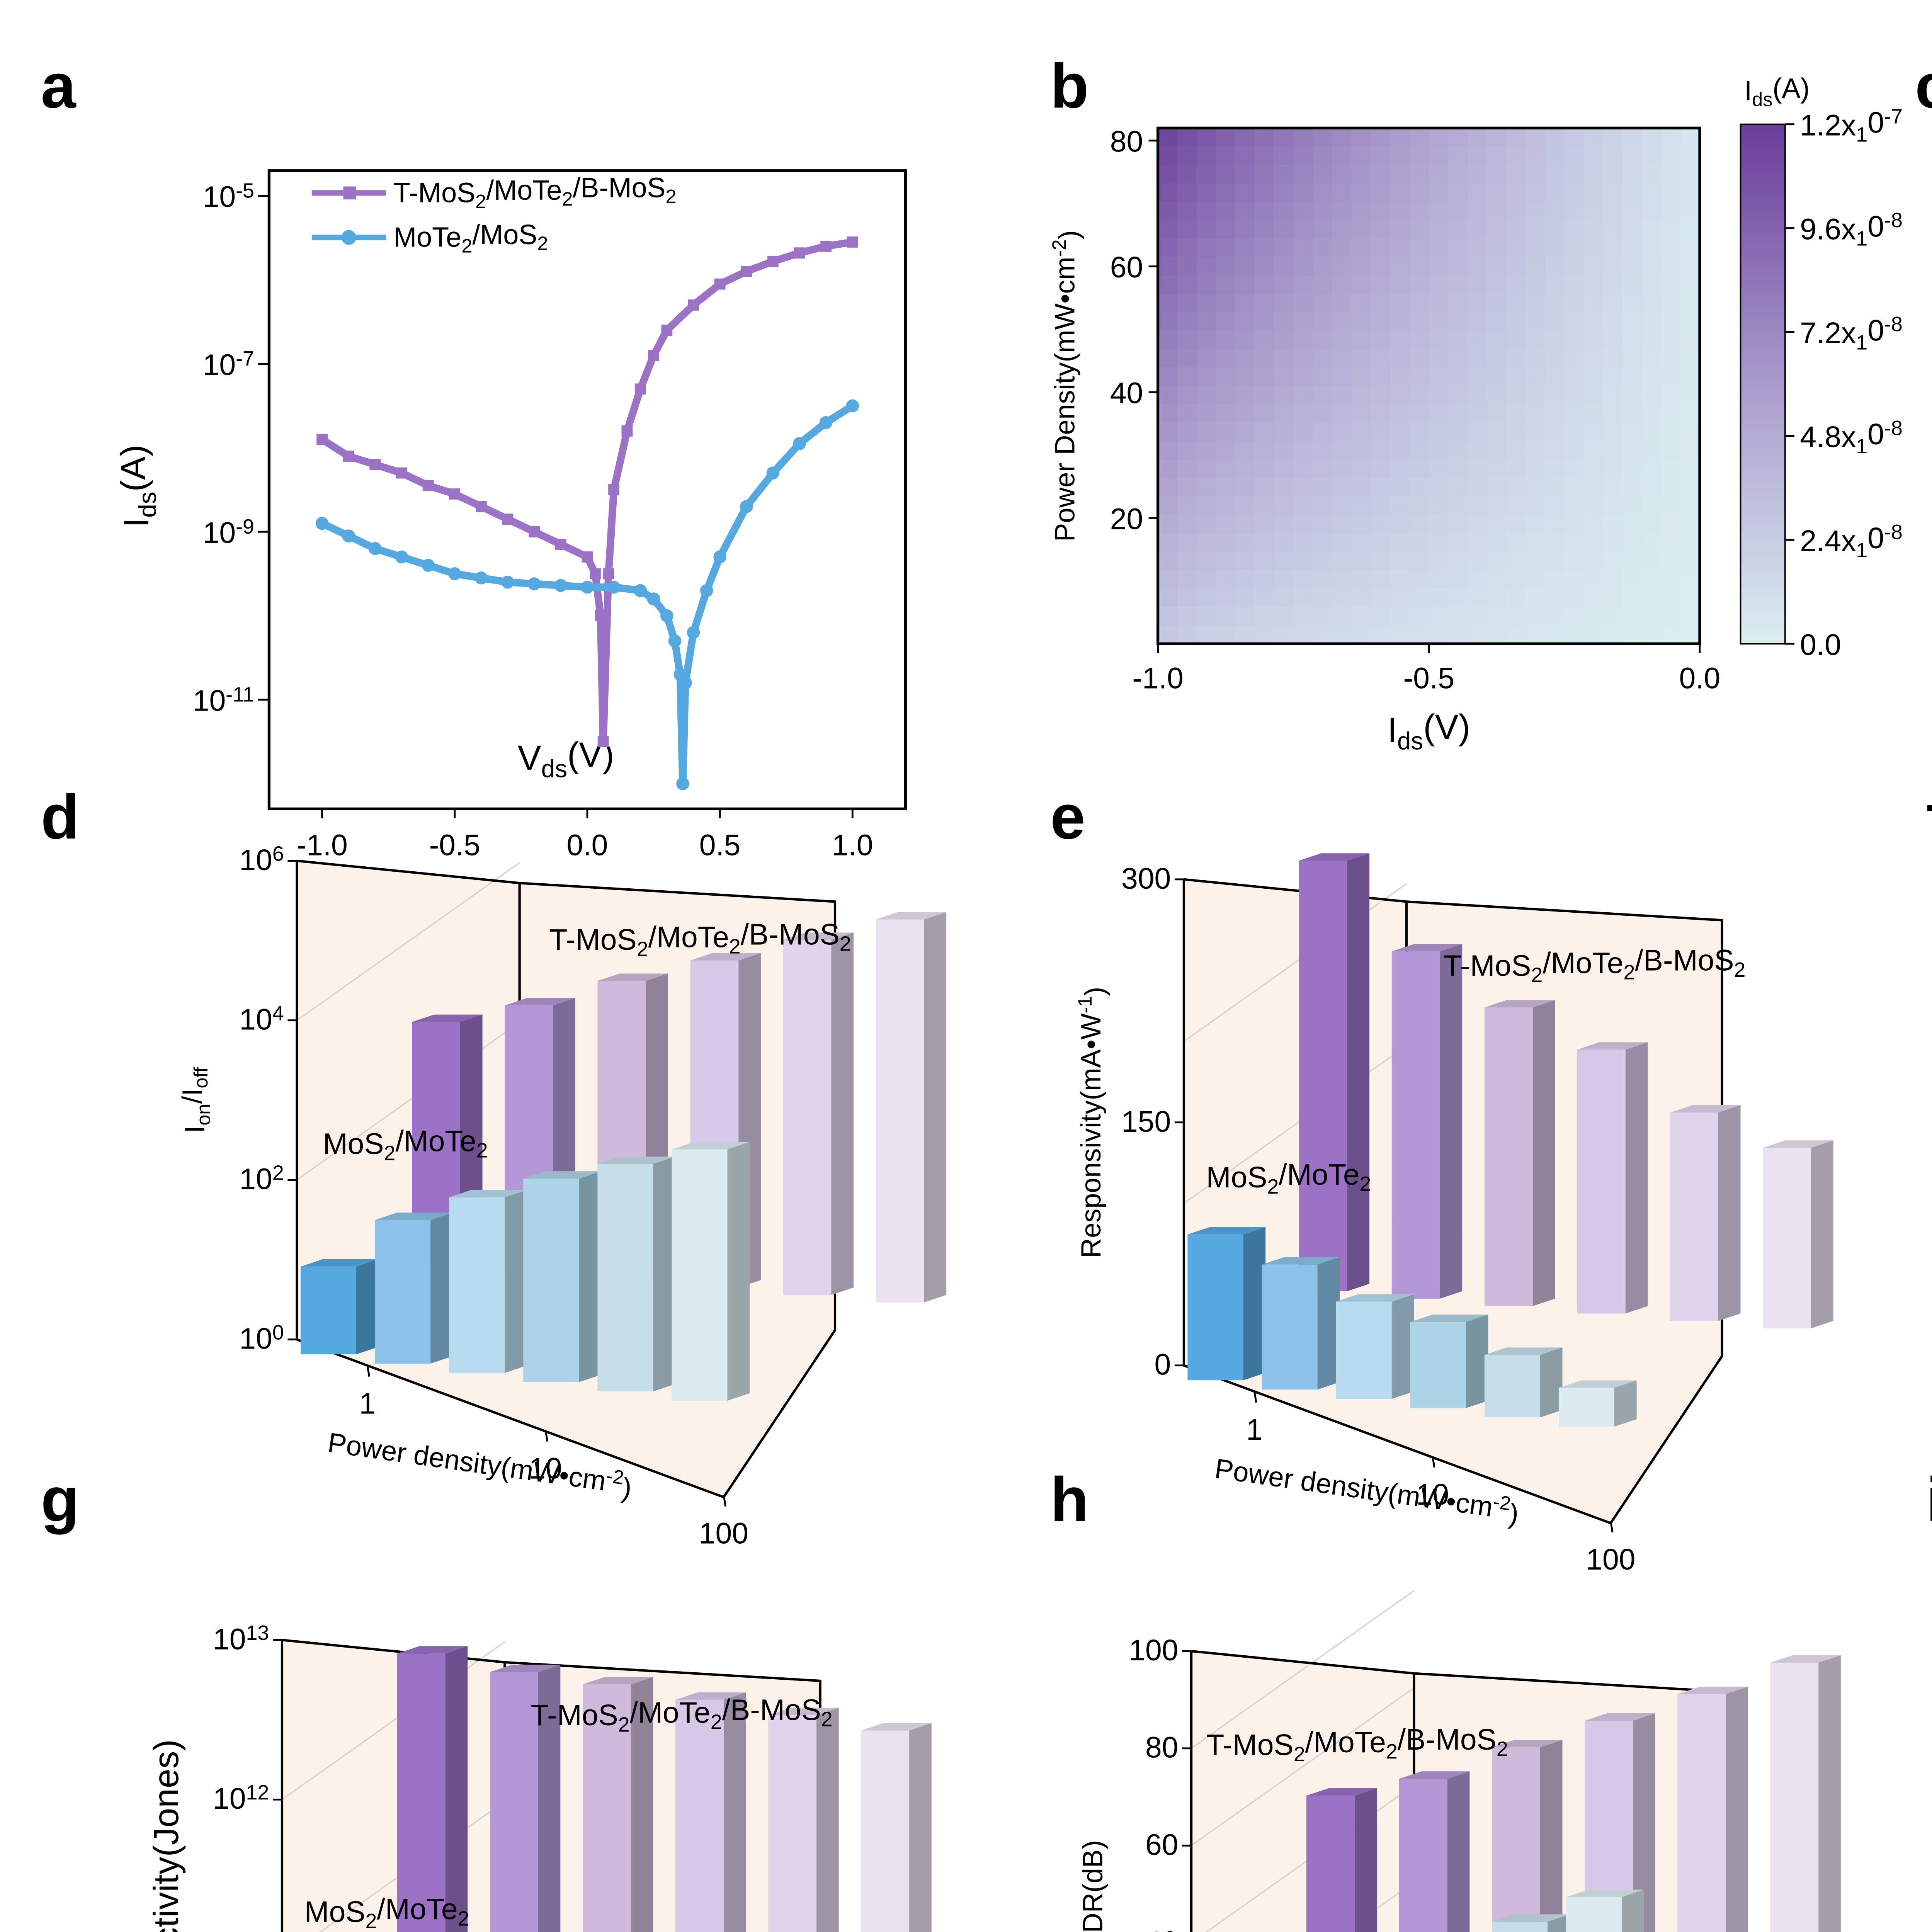 The height and width of the screenshot is (1932, 1932). I want to click on text-run: /MoTe, so click(436, 1141).